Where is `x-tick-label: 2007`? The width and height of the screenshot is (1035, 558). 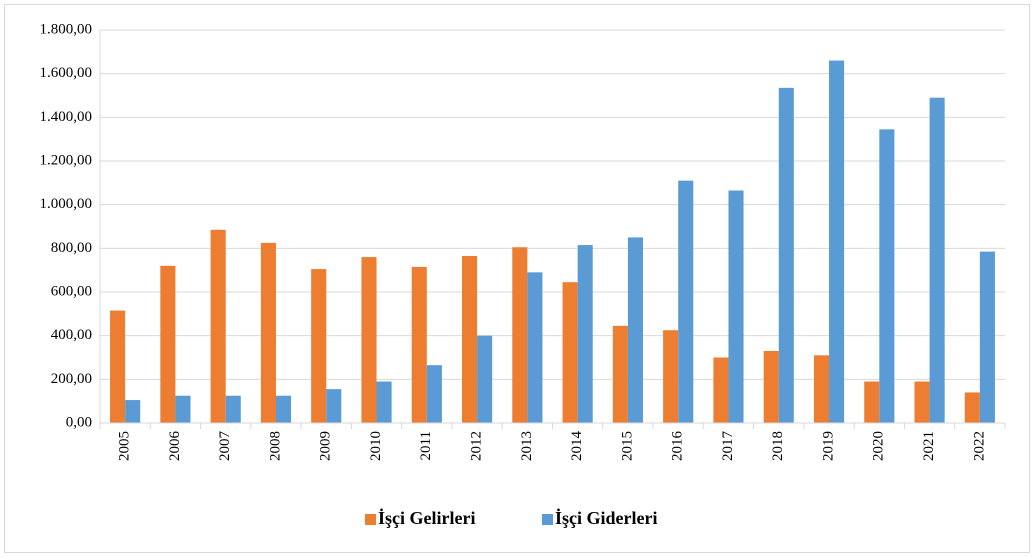
x-tick-label: 2007 is located at coordinates (225, 446).